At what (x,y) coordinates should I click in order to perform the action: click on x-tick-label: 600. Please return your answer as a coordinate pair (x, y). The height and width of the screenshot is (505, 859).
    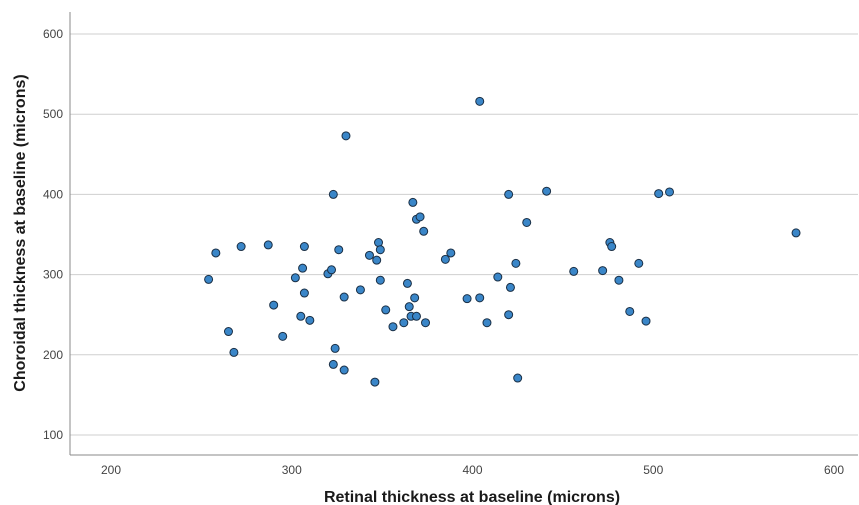
    Looking at the image, I should click on (834, 470).